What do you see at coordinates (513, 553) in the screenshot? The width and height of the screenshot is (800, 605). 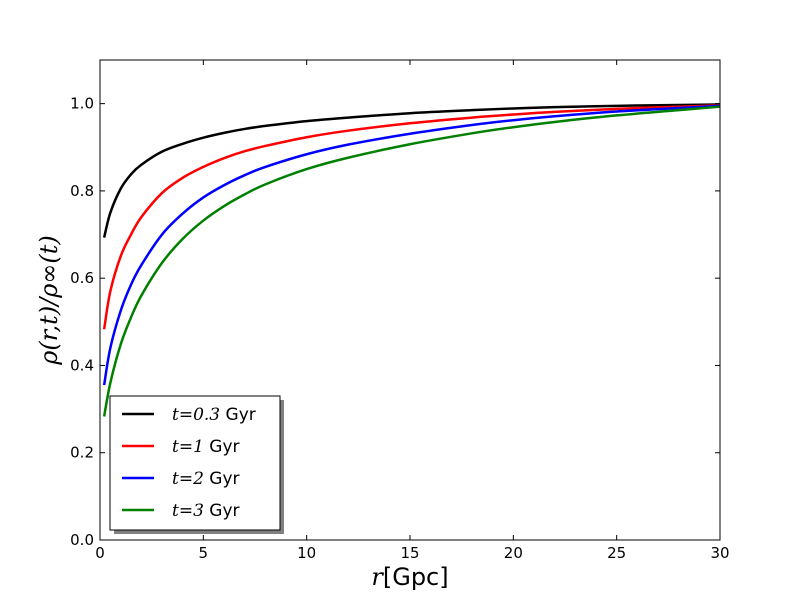 I see `x-tick-label: 20` at bounding box center [513, 553].